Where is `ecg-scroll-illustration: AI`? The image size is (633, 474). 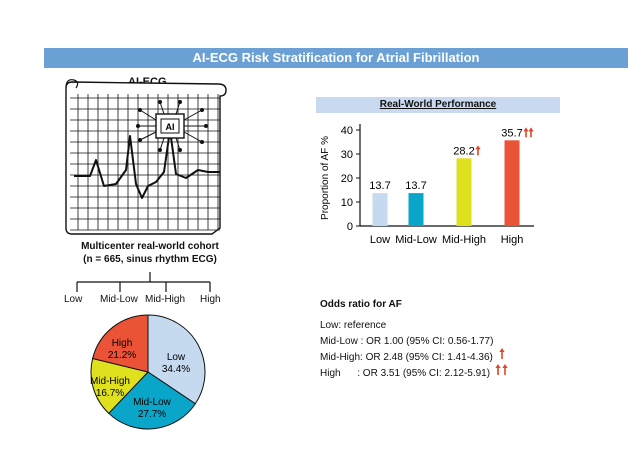
ecg-scroll-illustration: AI is located at coordinates (146, 157).